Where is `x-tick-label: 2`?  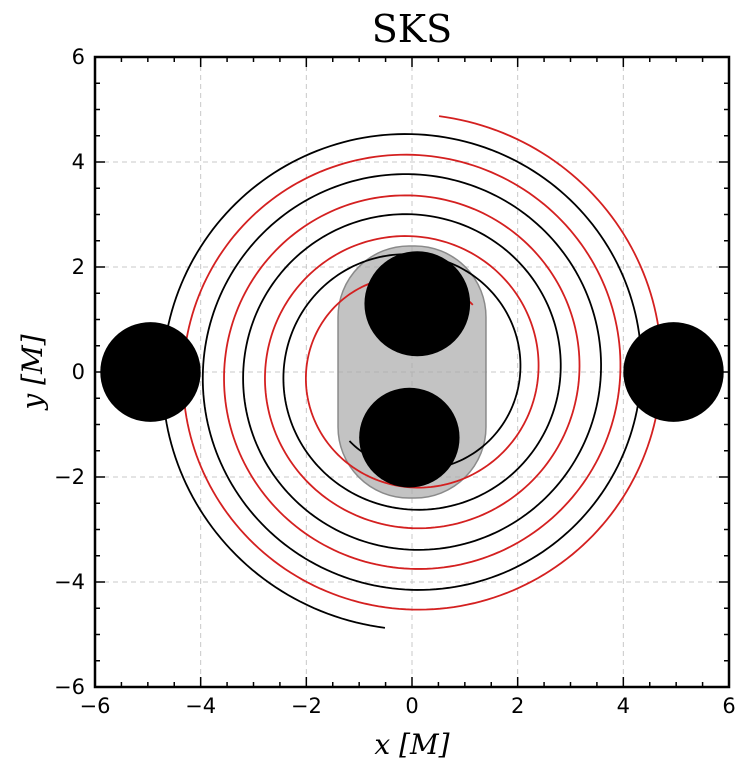 x-tick-label: 2 is located at coordinates (517, 706).